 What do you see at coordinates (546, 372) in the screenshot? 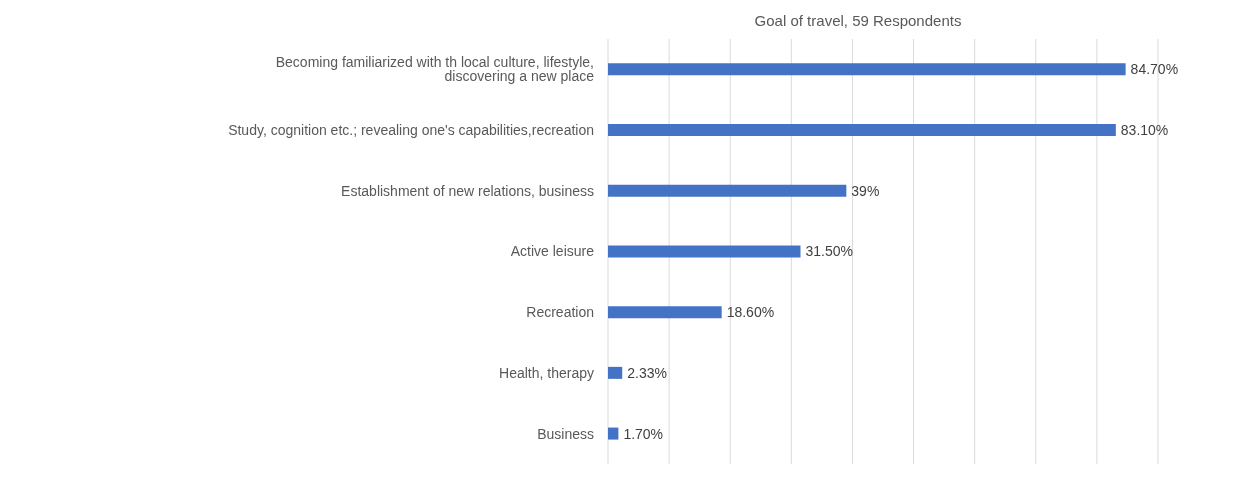
I see `y-tick-label: Health, therapy` at bounding box center [546, 372].